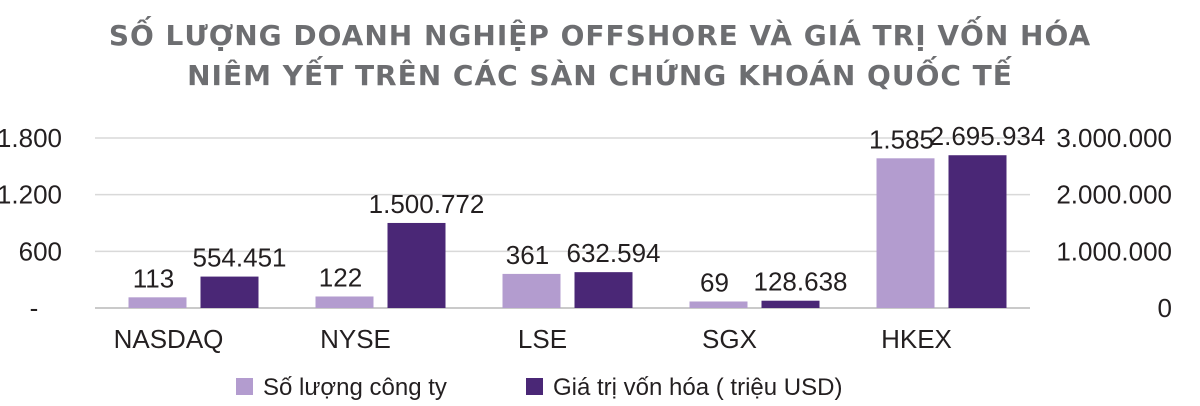 The width and height of the screenshot is (1200, 406). What do you see at coordinates (1165, 308) in the screenshot?
I see `right-tick-label: 0` at bounding box center [1165, 308].